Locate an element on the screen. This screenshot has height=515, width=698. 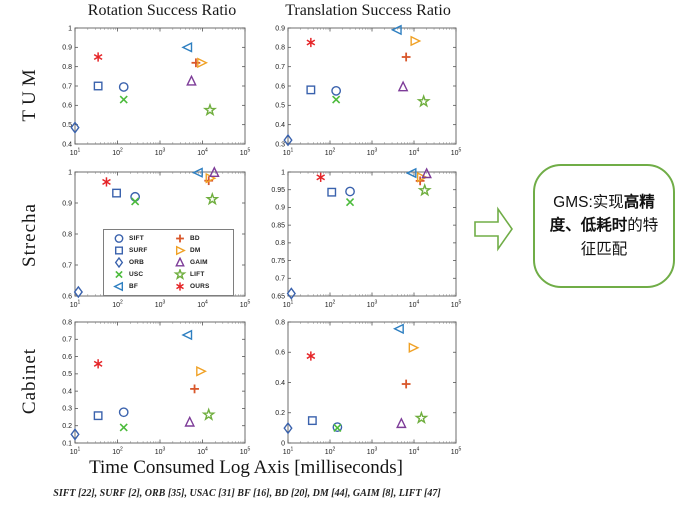
cabinet-translation-plot: 0 0.2 0.4 0.6 0.8 10¹ 10² 10³ 10⁴ 10⁵ is located at coordinates (368, 387).